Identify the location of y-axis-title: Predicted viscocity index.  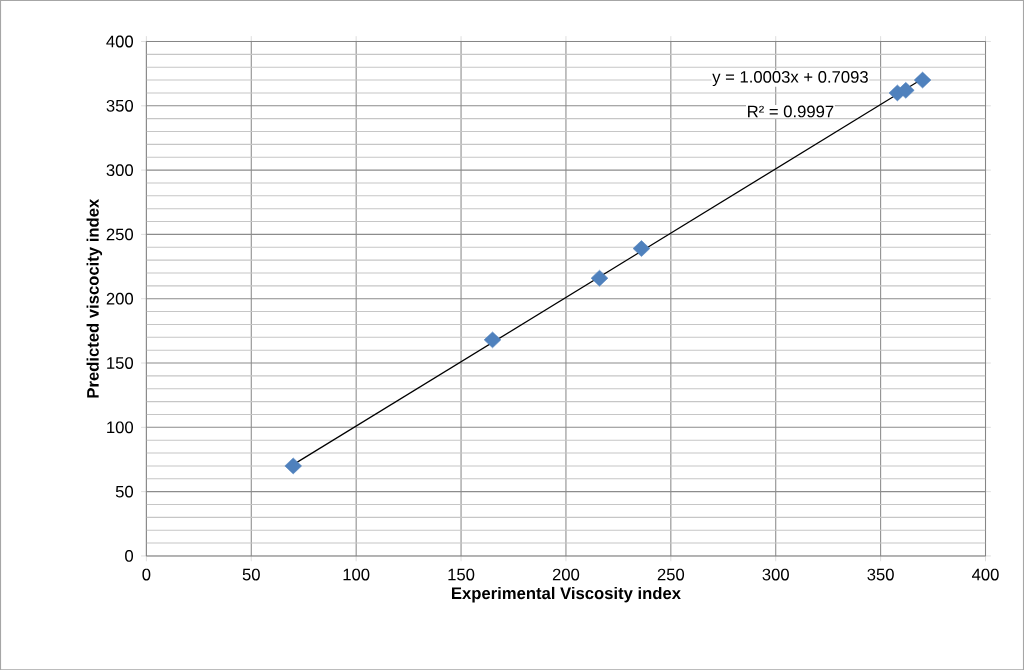
(94, 298).